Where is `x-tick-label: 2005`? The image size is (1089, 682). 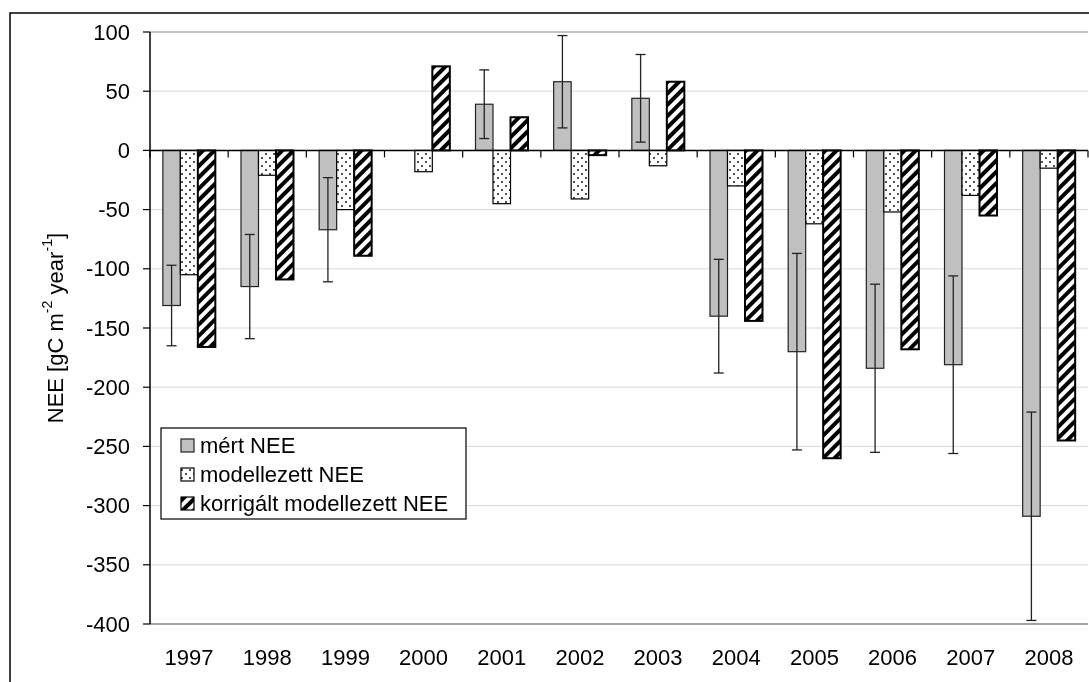
x-tick-label: 2005 is located at coordinates (814, 657).